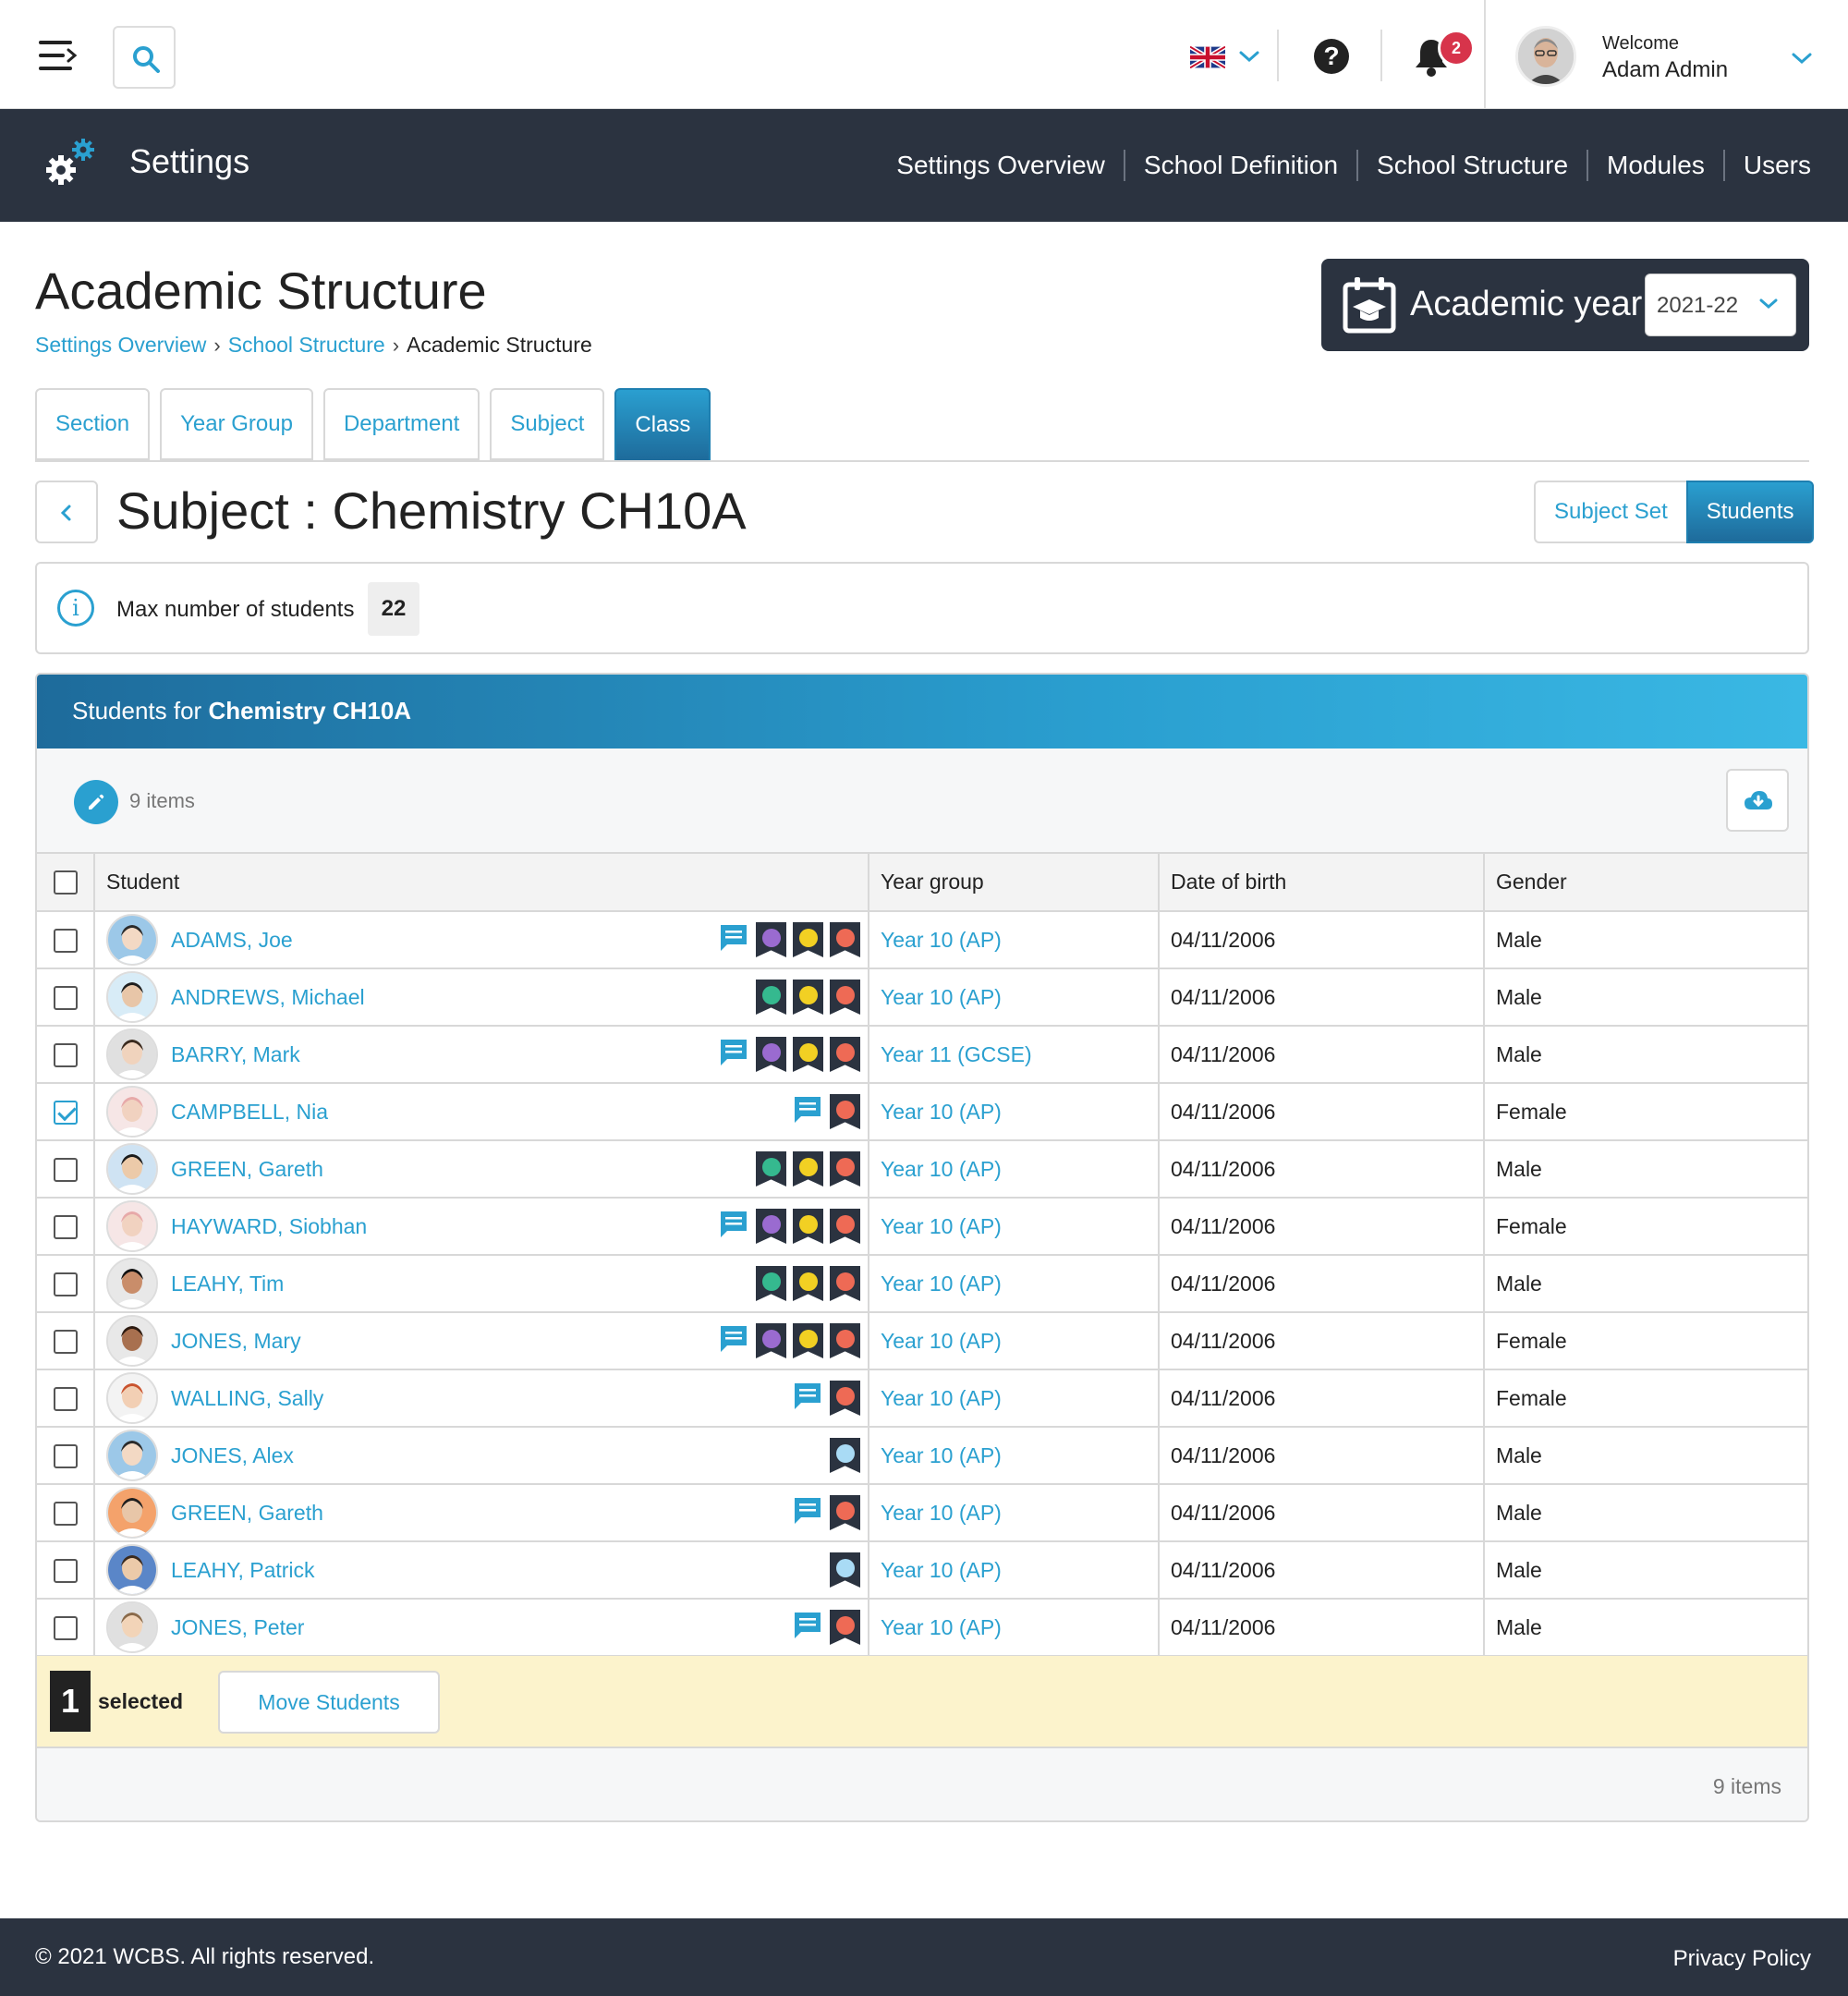 The width and height of the screenshot is (1848, 1996). I want to click on tab-department: Department, so click(401, 424).